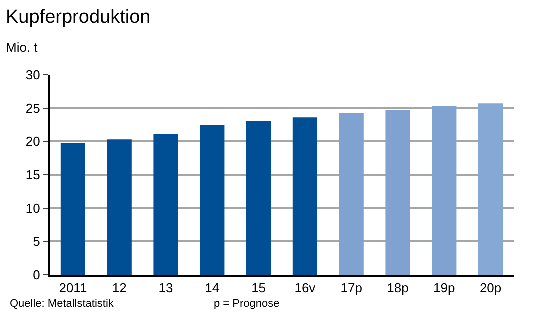 This screenshot has width=554, height=320. What do you see at coordinates (305, 288) in the screenshot?
I see `x-tick-label: 16v` at bounding box center [305, 288].